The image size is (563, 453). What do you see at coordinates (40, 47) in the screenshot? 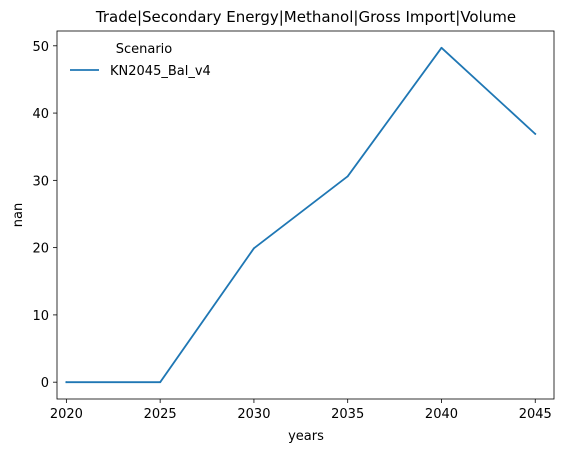
I see `y-tick-label: 50` at bounding box center [40, 47].